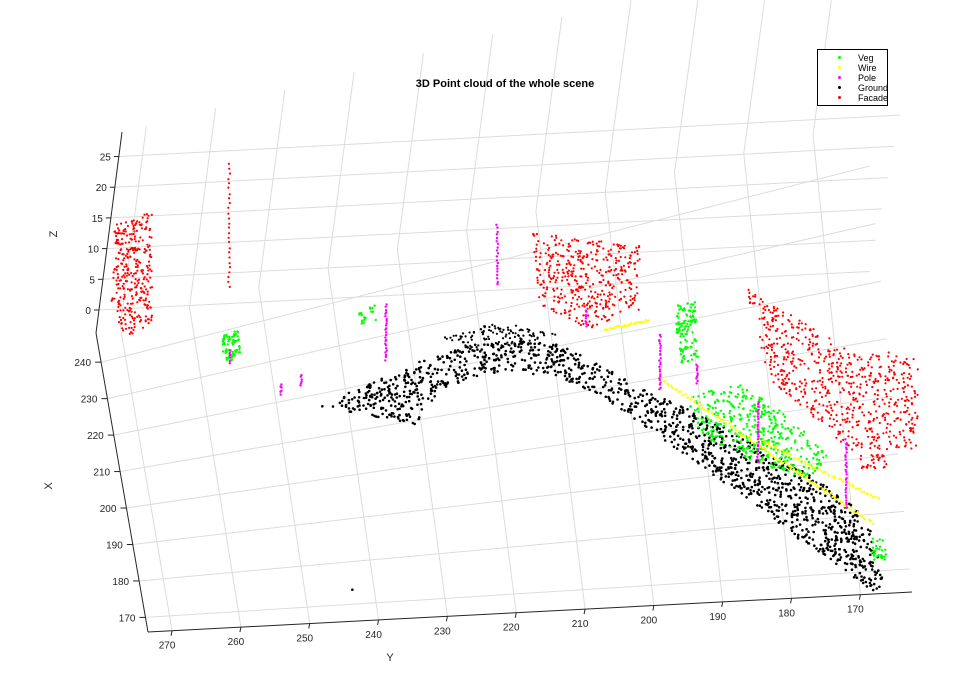  I want to click on z-tick-label: 5, so click(92, 280).